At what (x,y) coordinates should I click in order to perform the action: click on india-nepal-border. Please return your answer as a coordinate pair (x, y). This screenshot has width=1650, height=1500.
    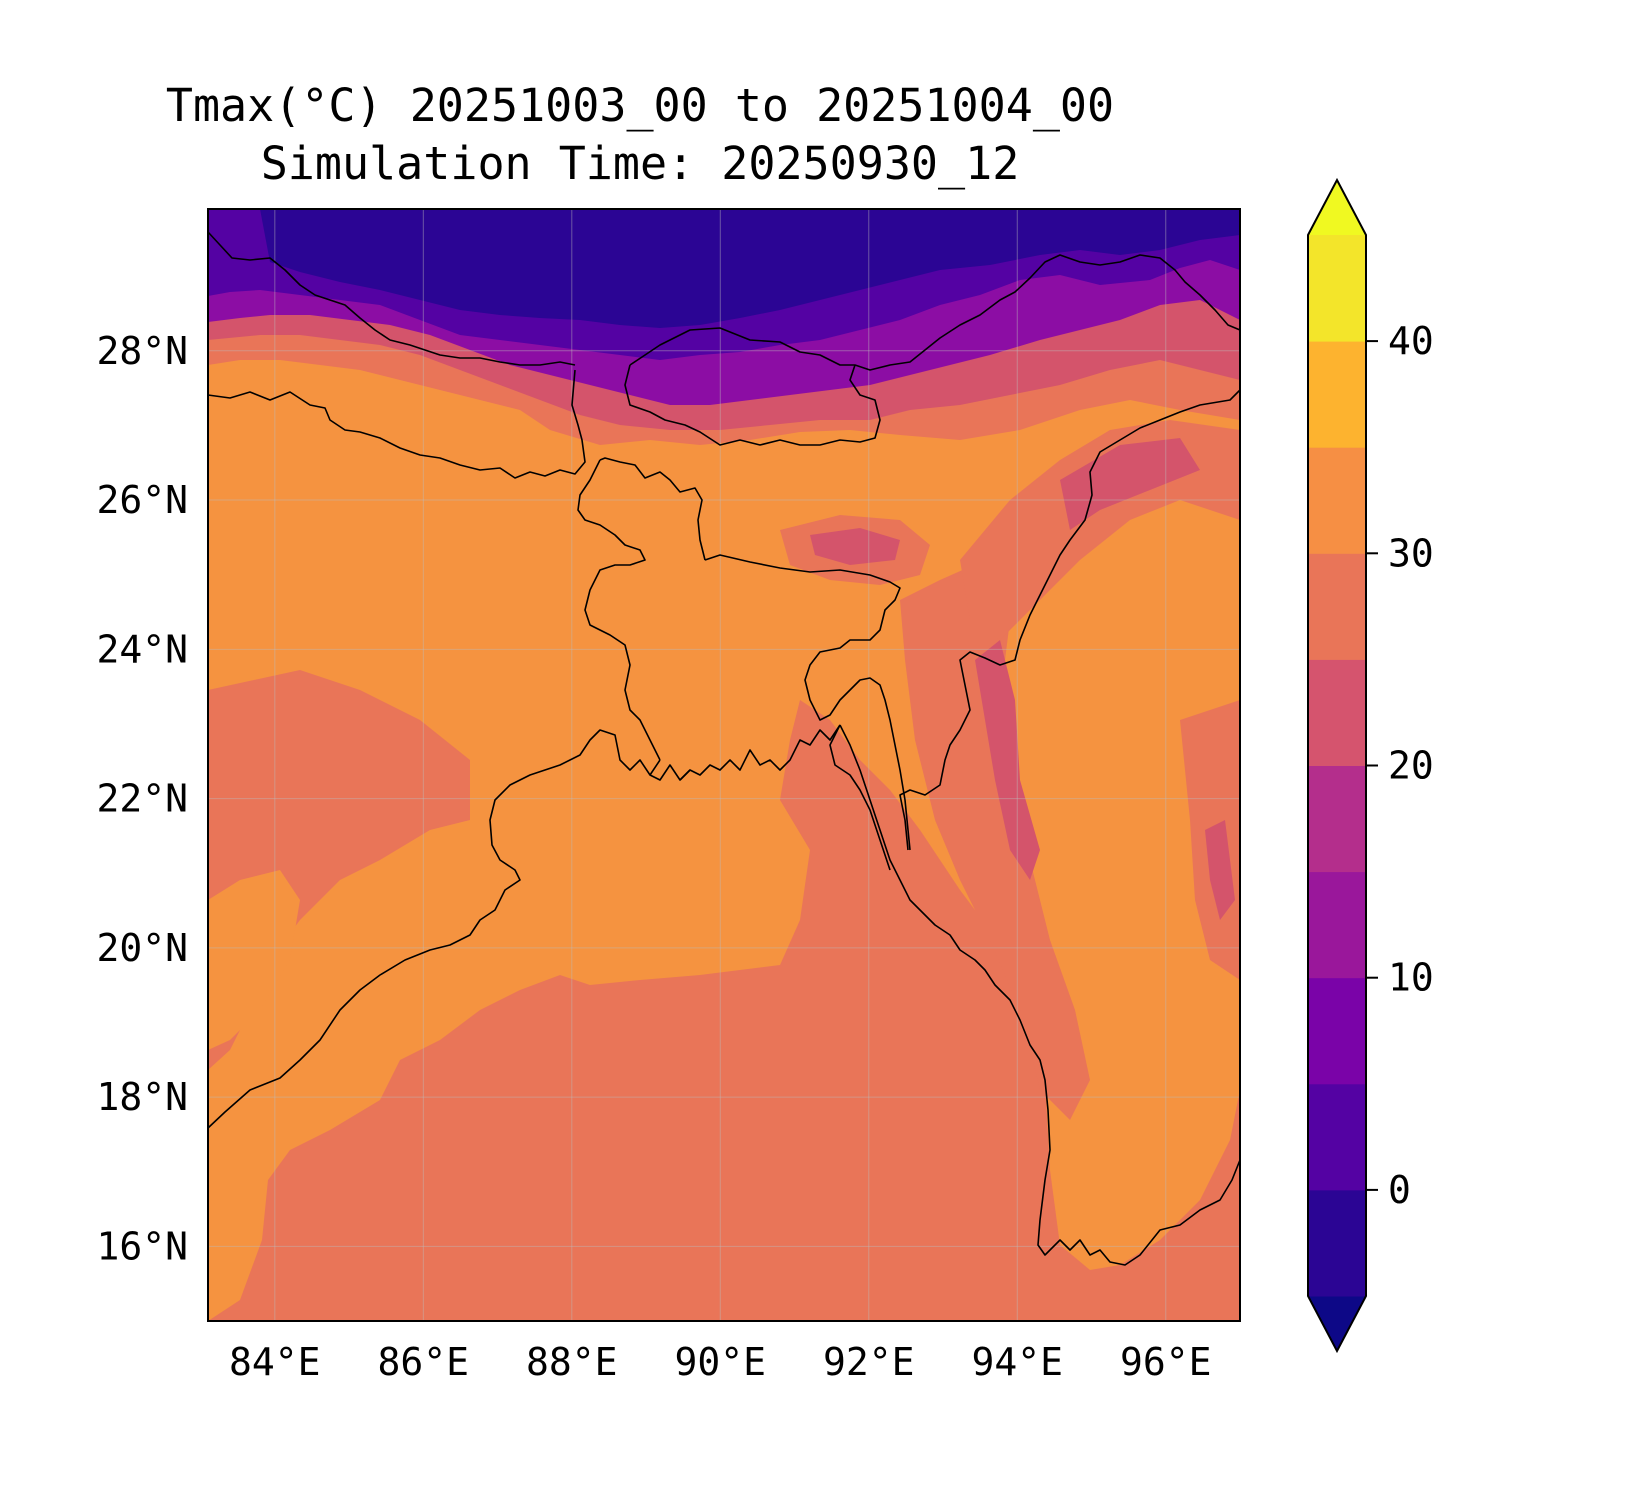
    Looking at the image, I should click on (396, 424).